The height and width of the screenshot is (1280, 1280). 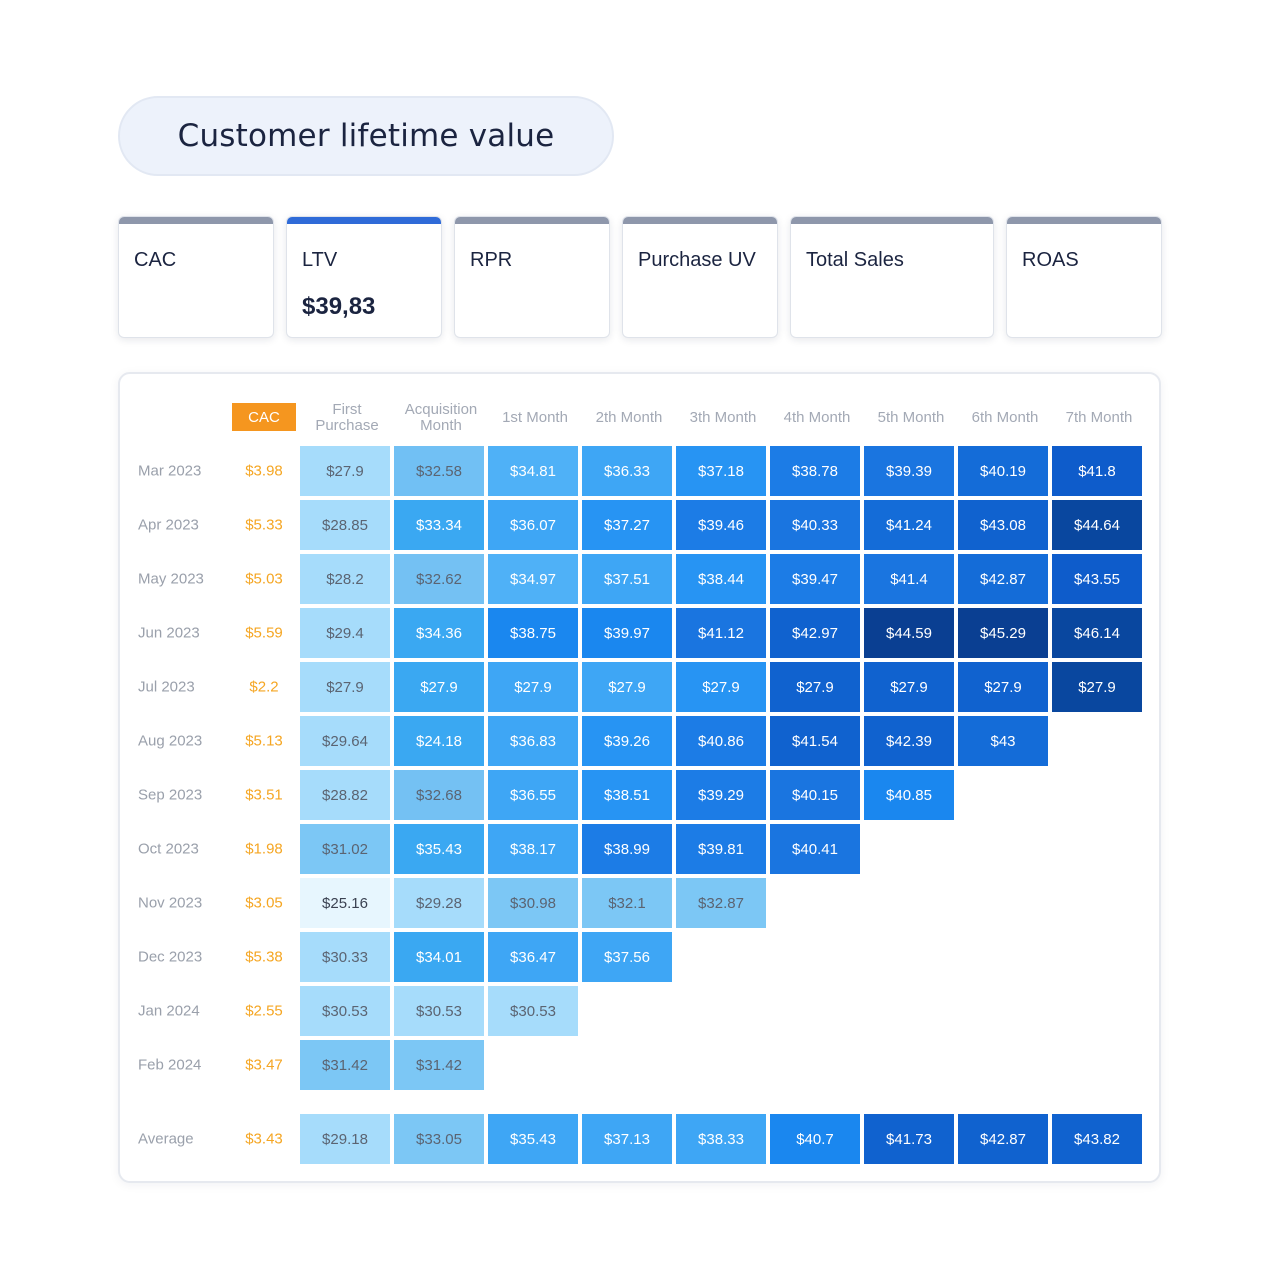 I want to click on metric-tab-cac: CAC, so click(x=196, y=277).